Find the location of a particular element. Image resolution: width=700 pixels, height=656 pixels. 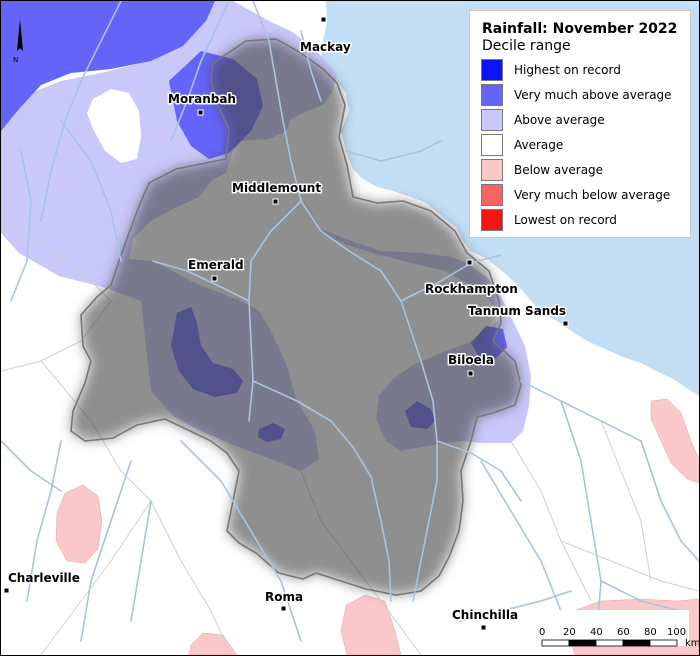

legend-subtitle: Decile range is located at coordinates (526, 46).